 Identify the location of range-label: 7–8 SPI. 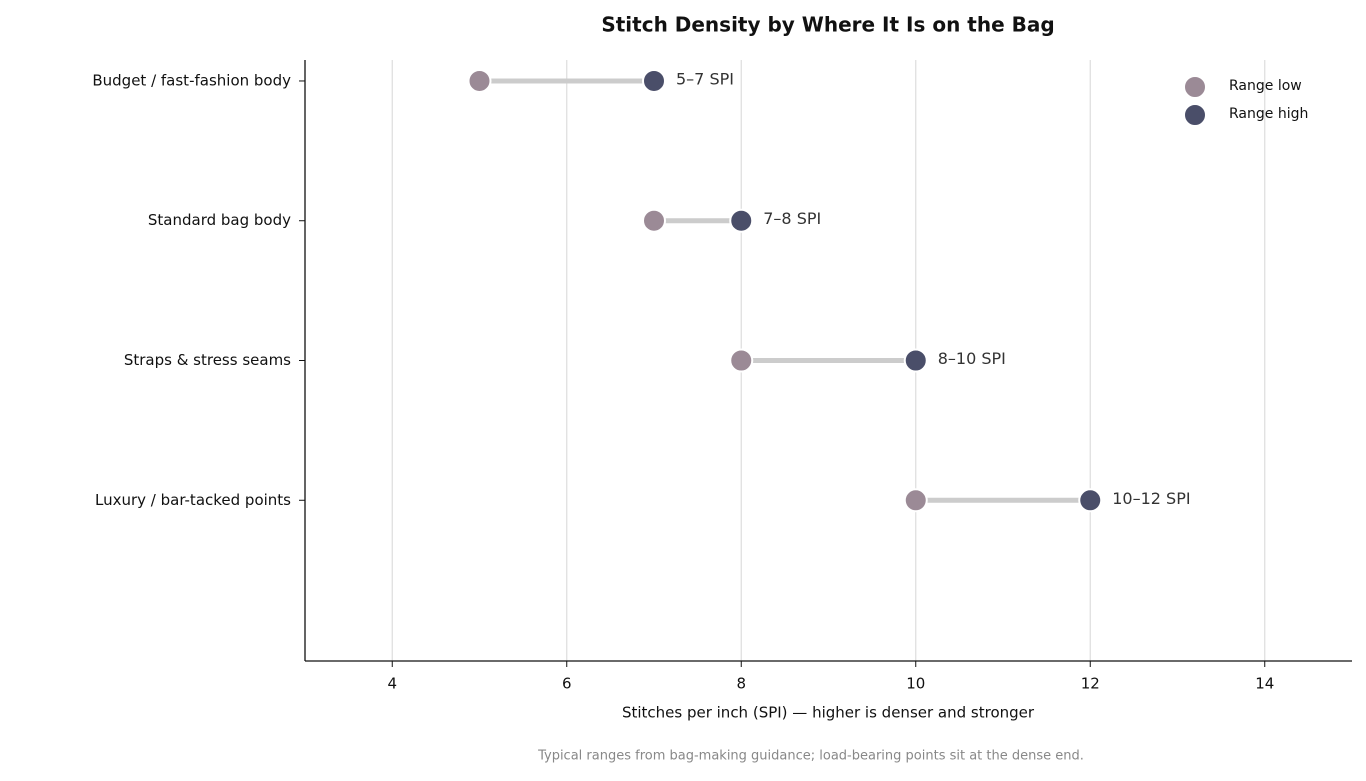
(792, 218).